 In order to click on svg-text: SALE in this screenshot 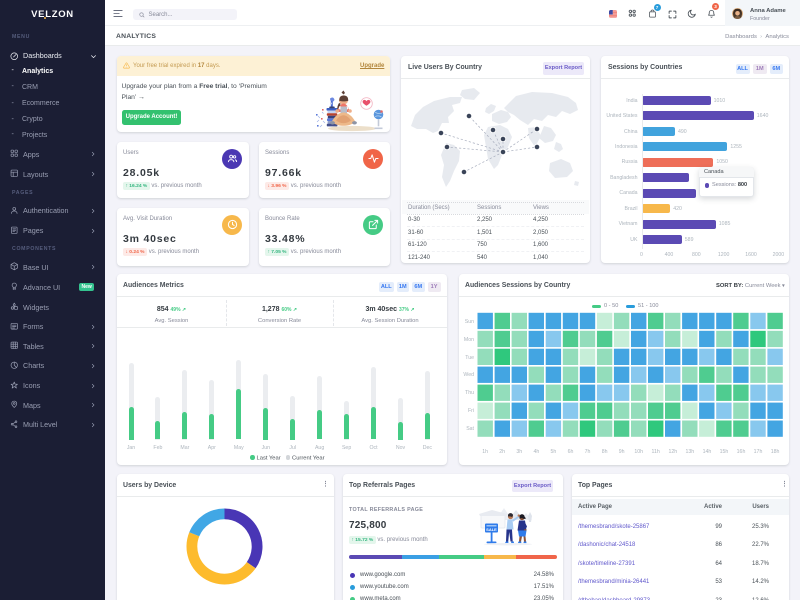, I will do `click(491, 529)`.